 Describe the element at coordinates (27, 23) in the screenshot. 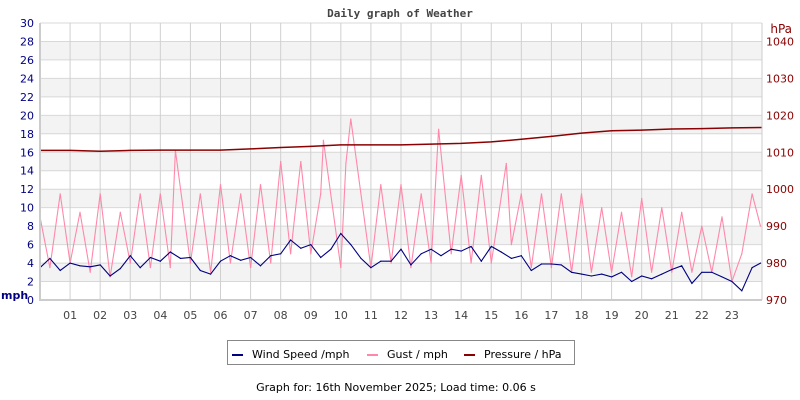

I see `left-tick-label: 30` at that location.